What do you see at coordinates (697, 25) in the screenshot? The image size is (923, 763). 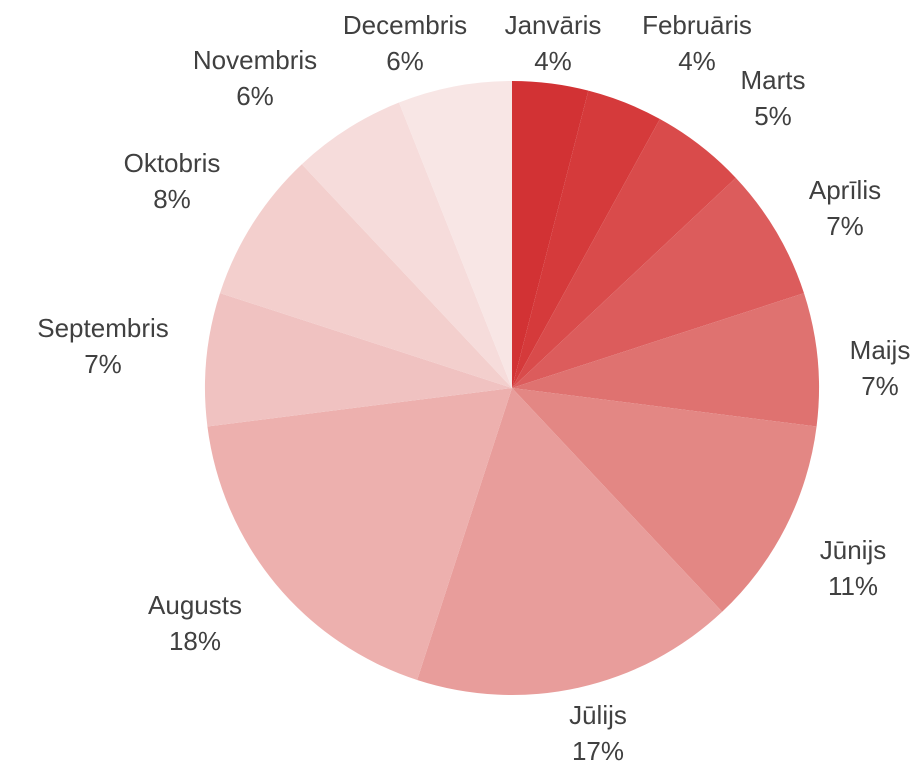 I see `slice-label: Februāris` at bounding box center [697, 25].